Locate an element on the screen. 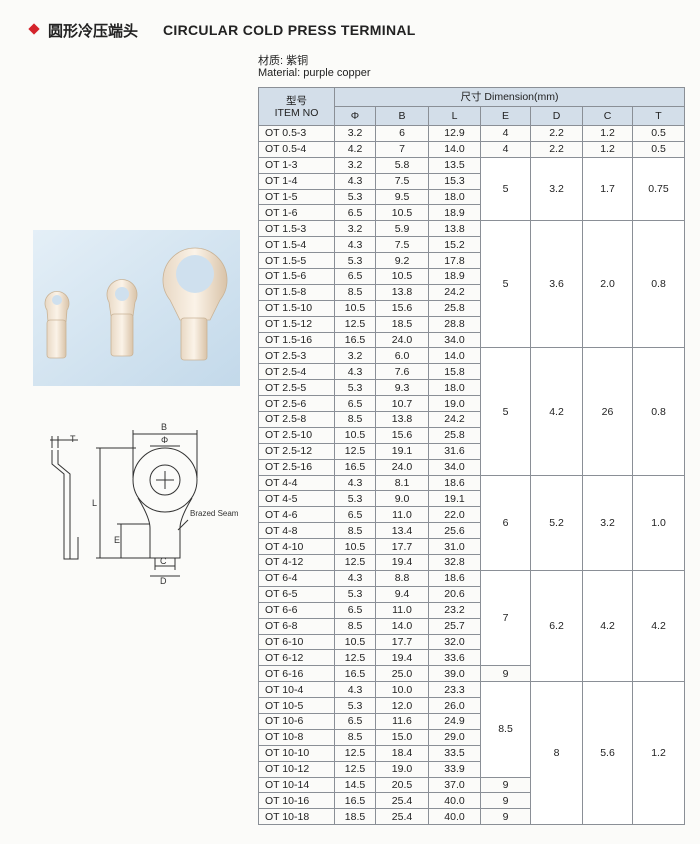  item-cell: OT 1.5-5 is located at coordinates (296, 261).